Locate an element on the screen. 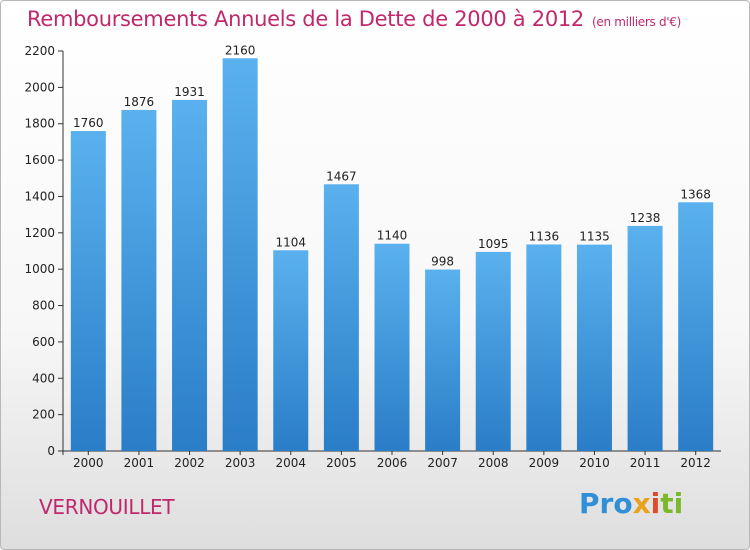 This screenshot has width=750, height=550. x-tick-label-2003: 2003 is located at coordinates (240, 463).